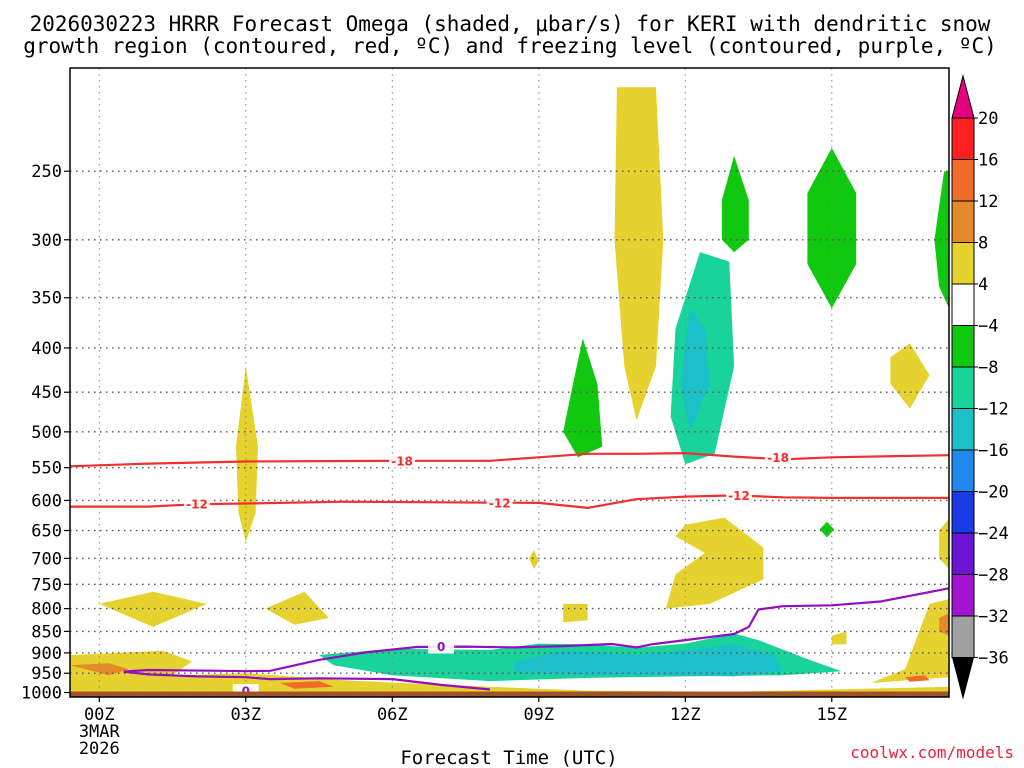 The width and height of the screenshot is (1024, 768). What do you see at coordinates (575, 613) in the screenshot?
I see `omega-pos-cell-10z` at bounding box center [575, 613].